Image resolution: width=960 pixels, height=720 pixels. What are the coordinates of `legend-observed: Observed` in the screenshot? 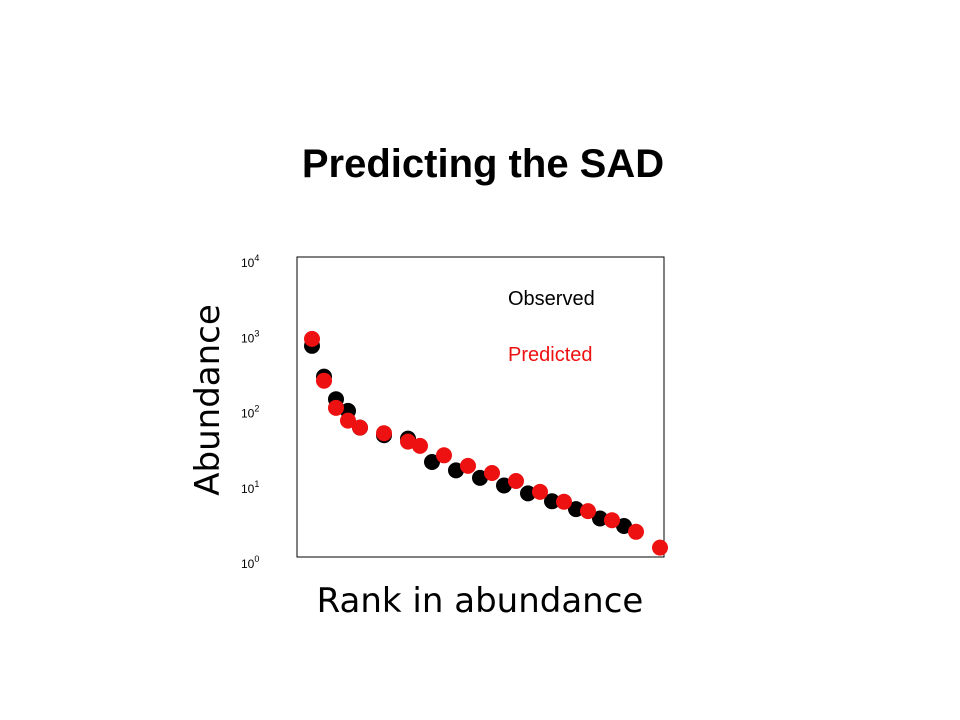 It's located at (551, 299).